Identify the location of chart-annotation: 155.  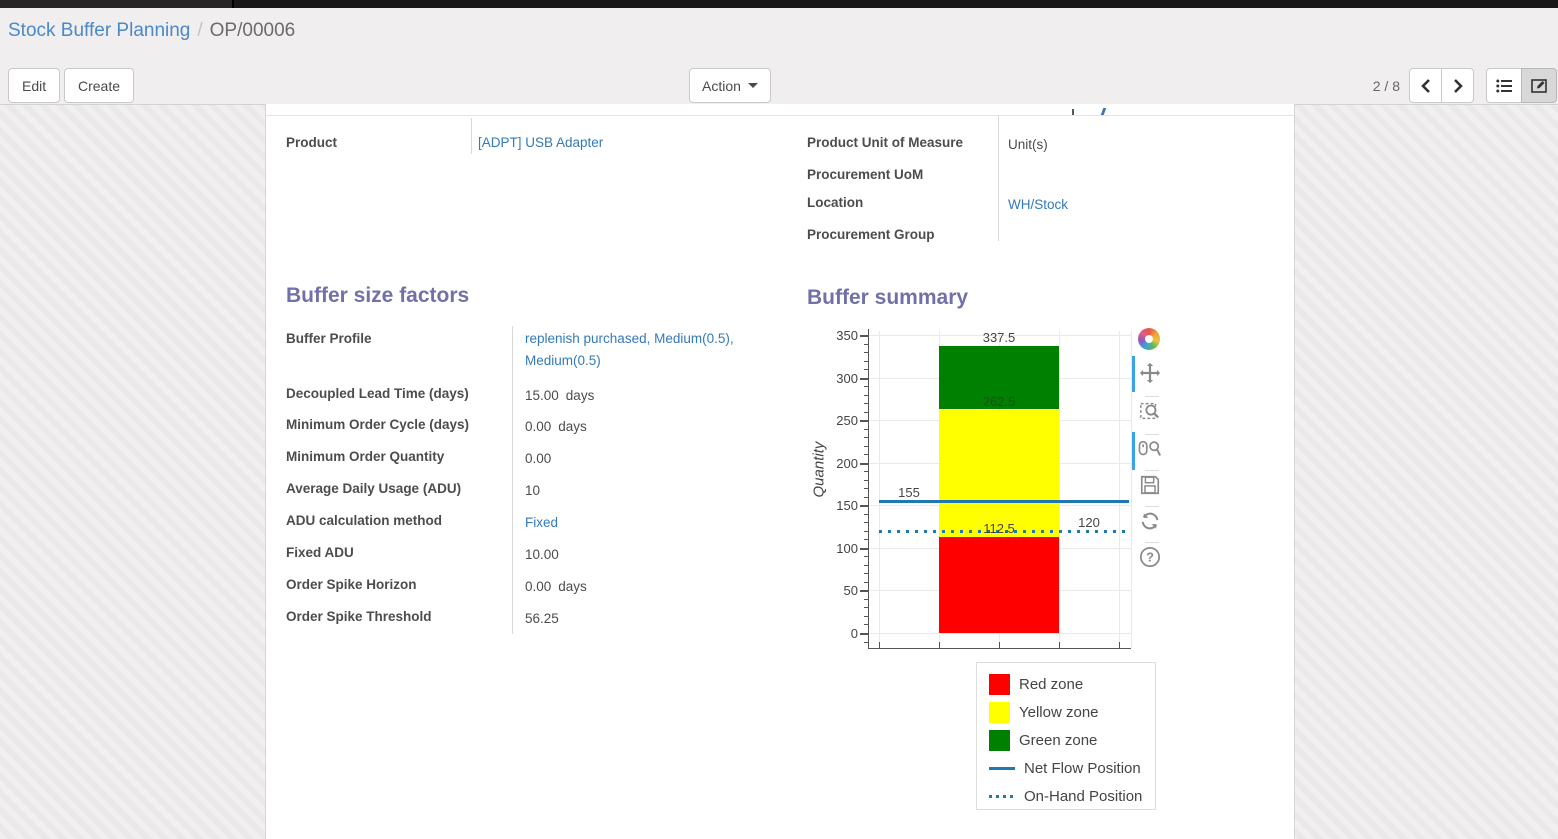
(909, 493).